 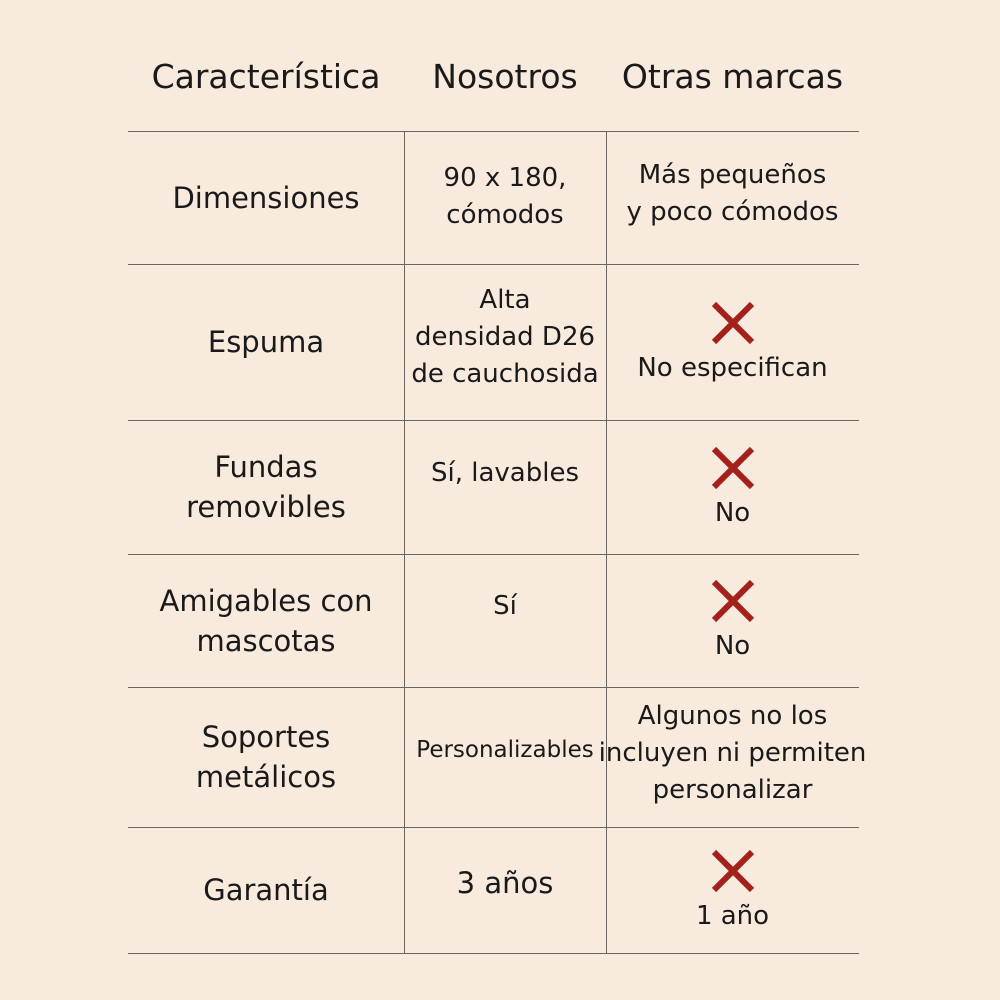 I want to click on cell-ours: Sí, so click(x=505, y=620).